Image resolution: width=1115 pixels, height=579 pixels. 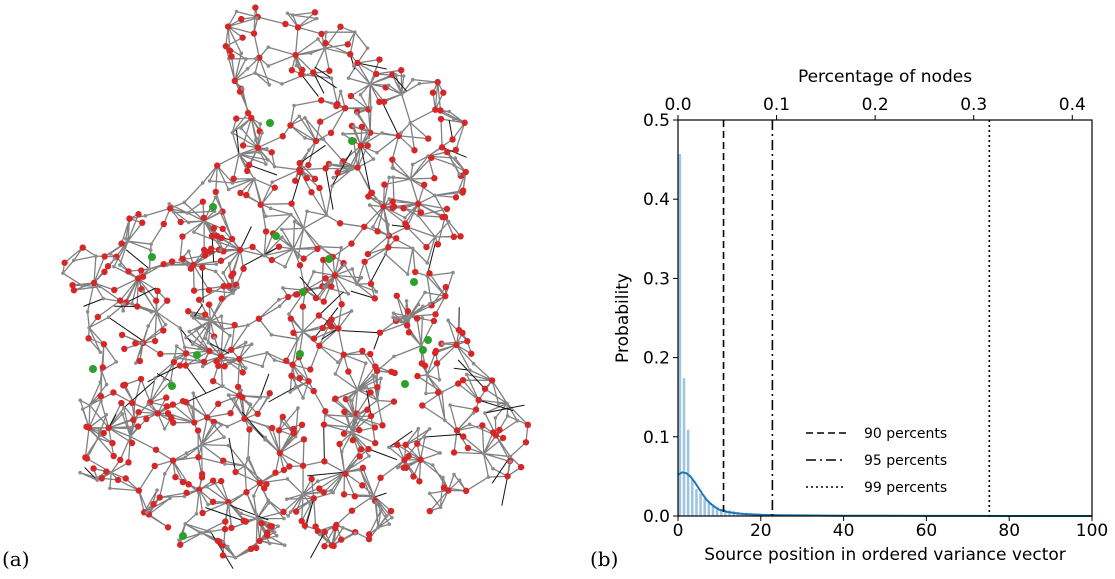 I want to click on y-tick-label: 0.3, so click(x=656, y=279).